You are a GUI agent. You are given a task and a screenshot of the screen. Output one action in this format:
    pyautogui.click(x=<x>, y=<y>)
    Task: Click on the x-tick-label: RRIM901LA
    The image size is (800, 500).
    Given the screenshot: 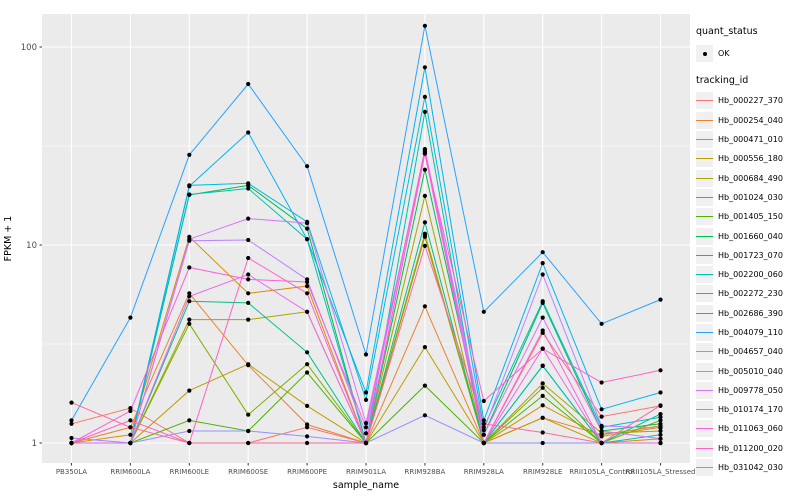 What is the action you would take?
    pyautogui.click(x=366, y=472)
    